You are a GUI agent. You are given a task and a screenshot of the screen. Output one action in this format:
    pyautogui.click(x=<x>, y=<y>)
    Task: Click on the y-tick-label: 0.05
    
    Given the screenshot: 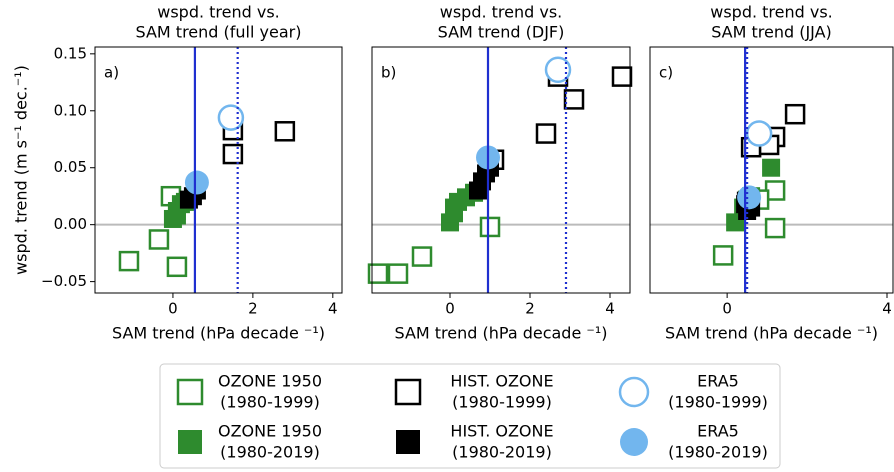 What is the action you would take?
    pyautogui.click(x=70, y=167)
    